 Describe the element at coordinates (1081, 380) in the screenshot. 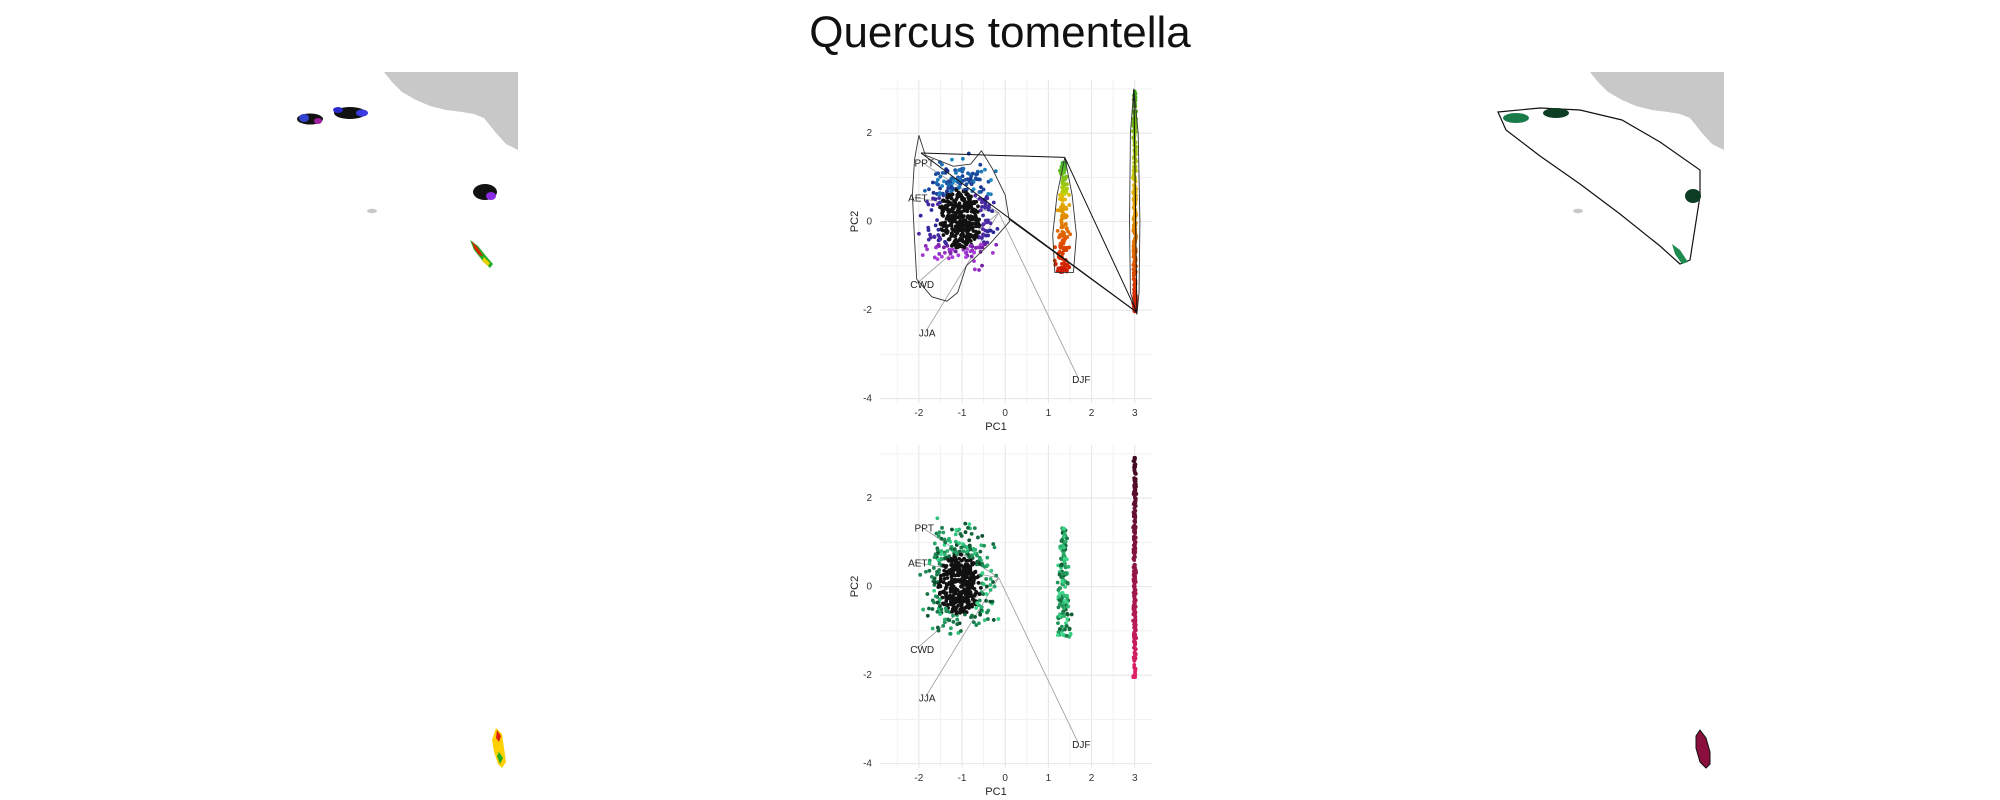

I see `variable-label: DJF` at that location.